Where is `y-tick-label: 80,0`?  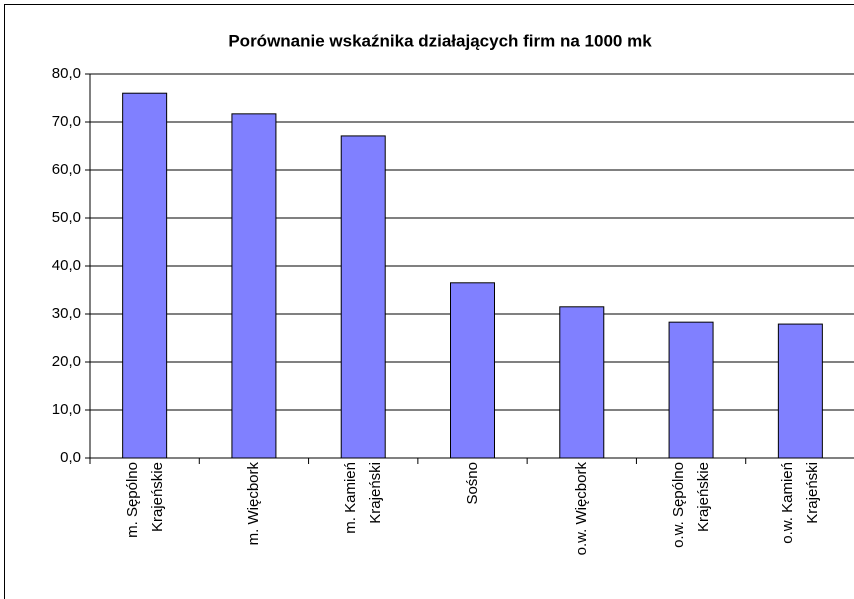 y-tick-label: 80,0 is located at coordinates (66, 73).